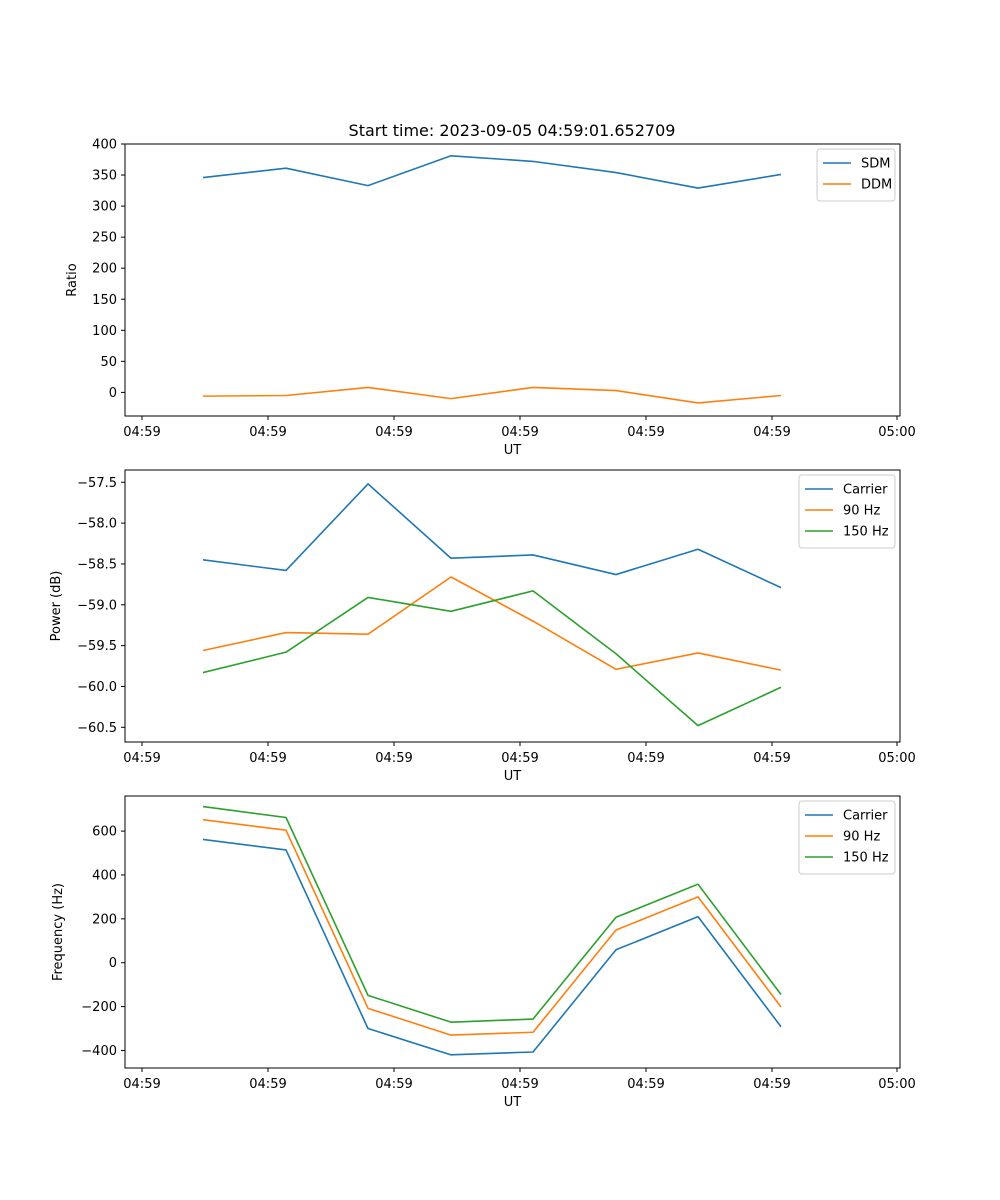  I want to click on legend-label: DDM, so click(876, 185).